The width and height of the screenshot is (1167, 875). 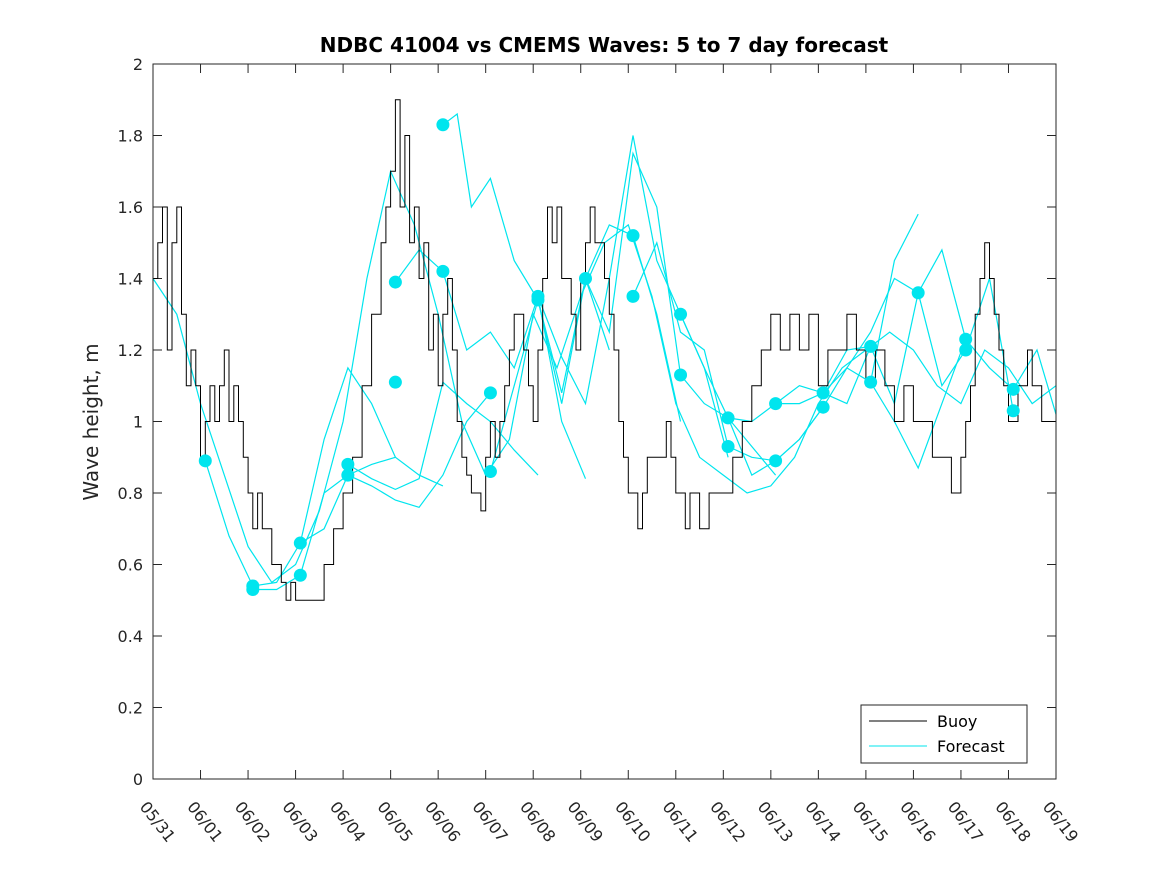 I want to click on y-tick-label: 0, so click(x=138, y=779).